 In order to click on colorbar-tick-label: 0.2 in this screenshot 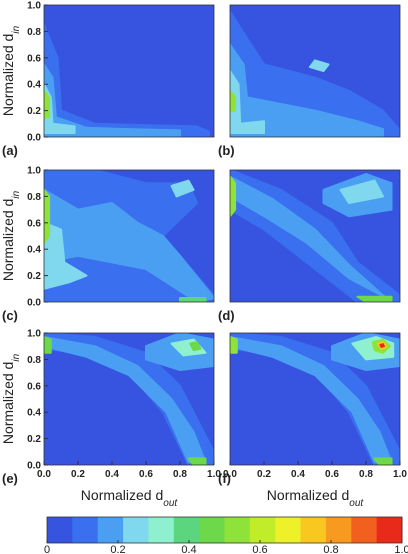, I will do `click(117, 549)`.